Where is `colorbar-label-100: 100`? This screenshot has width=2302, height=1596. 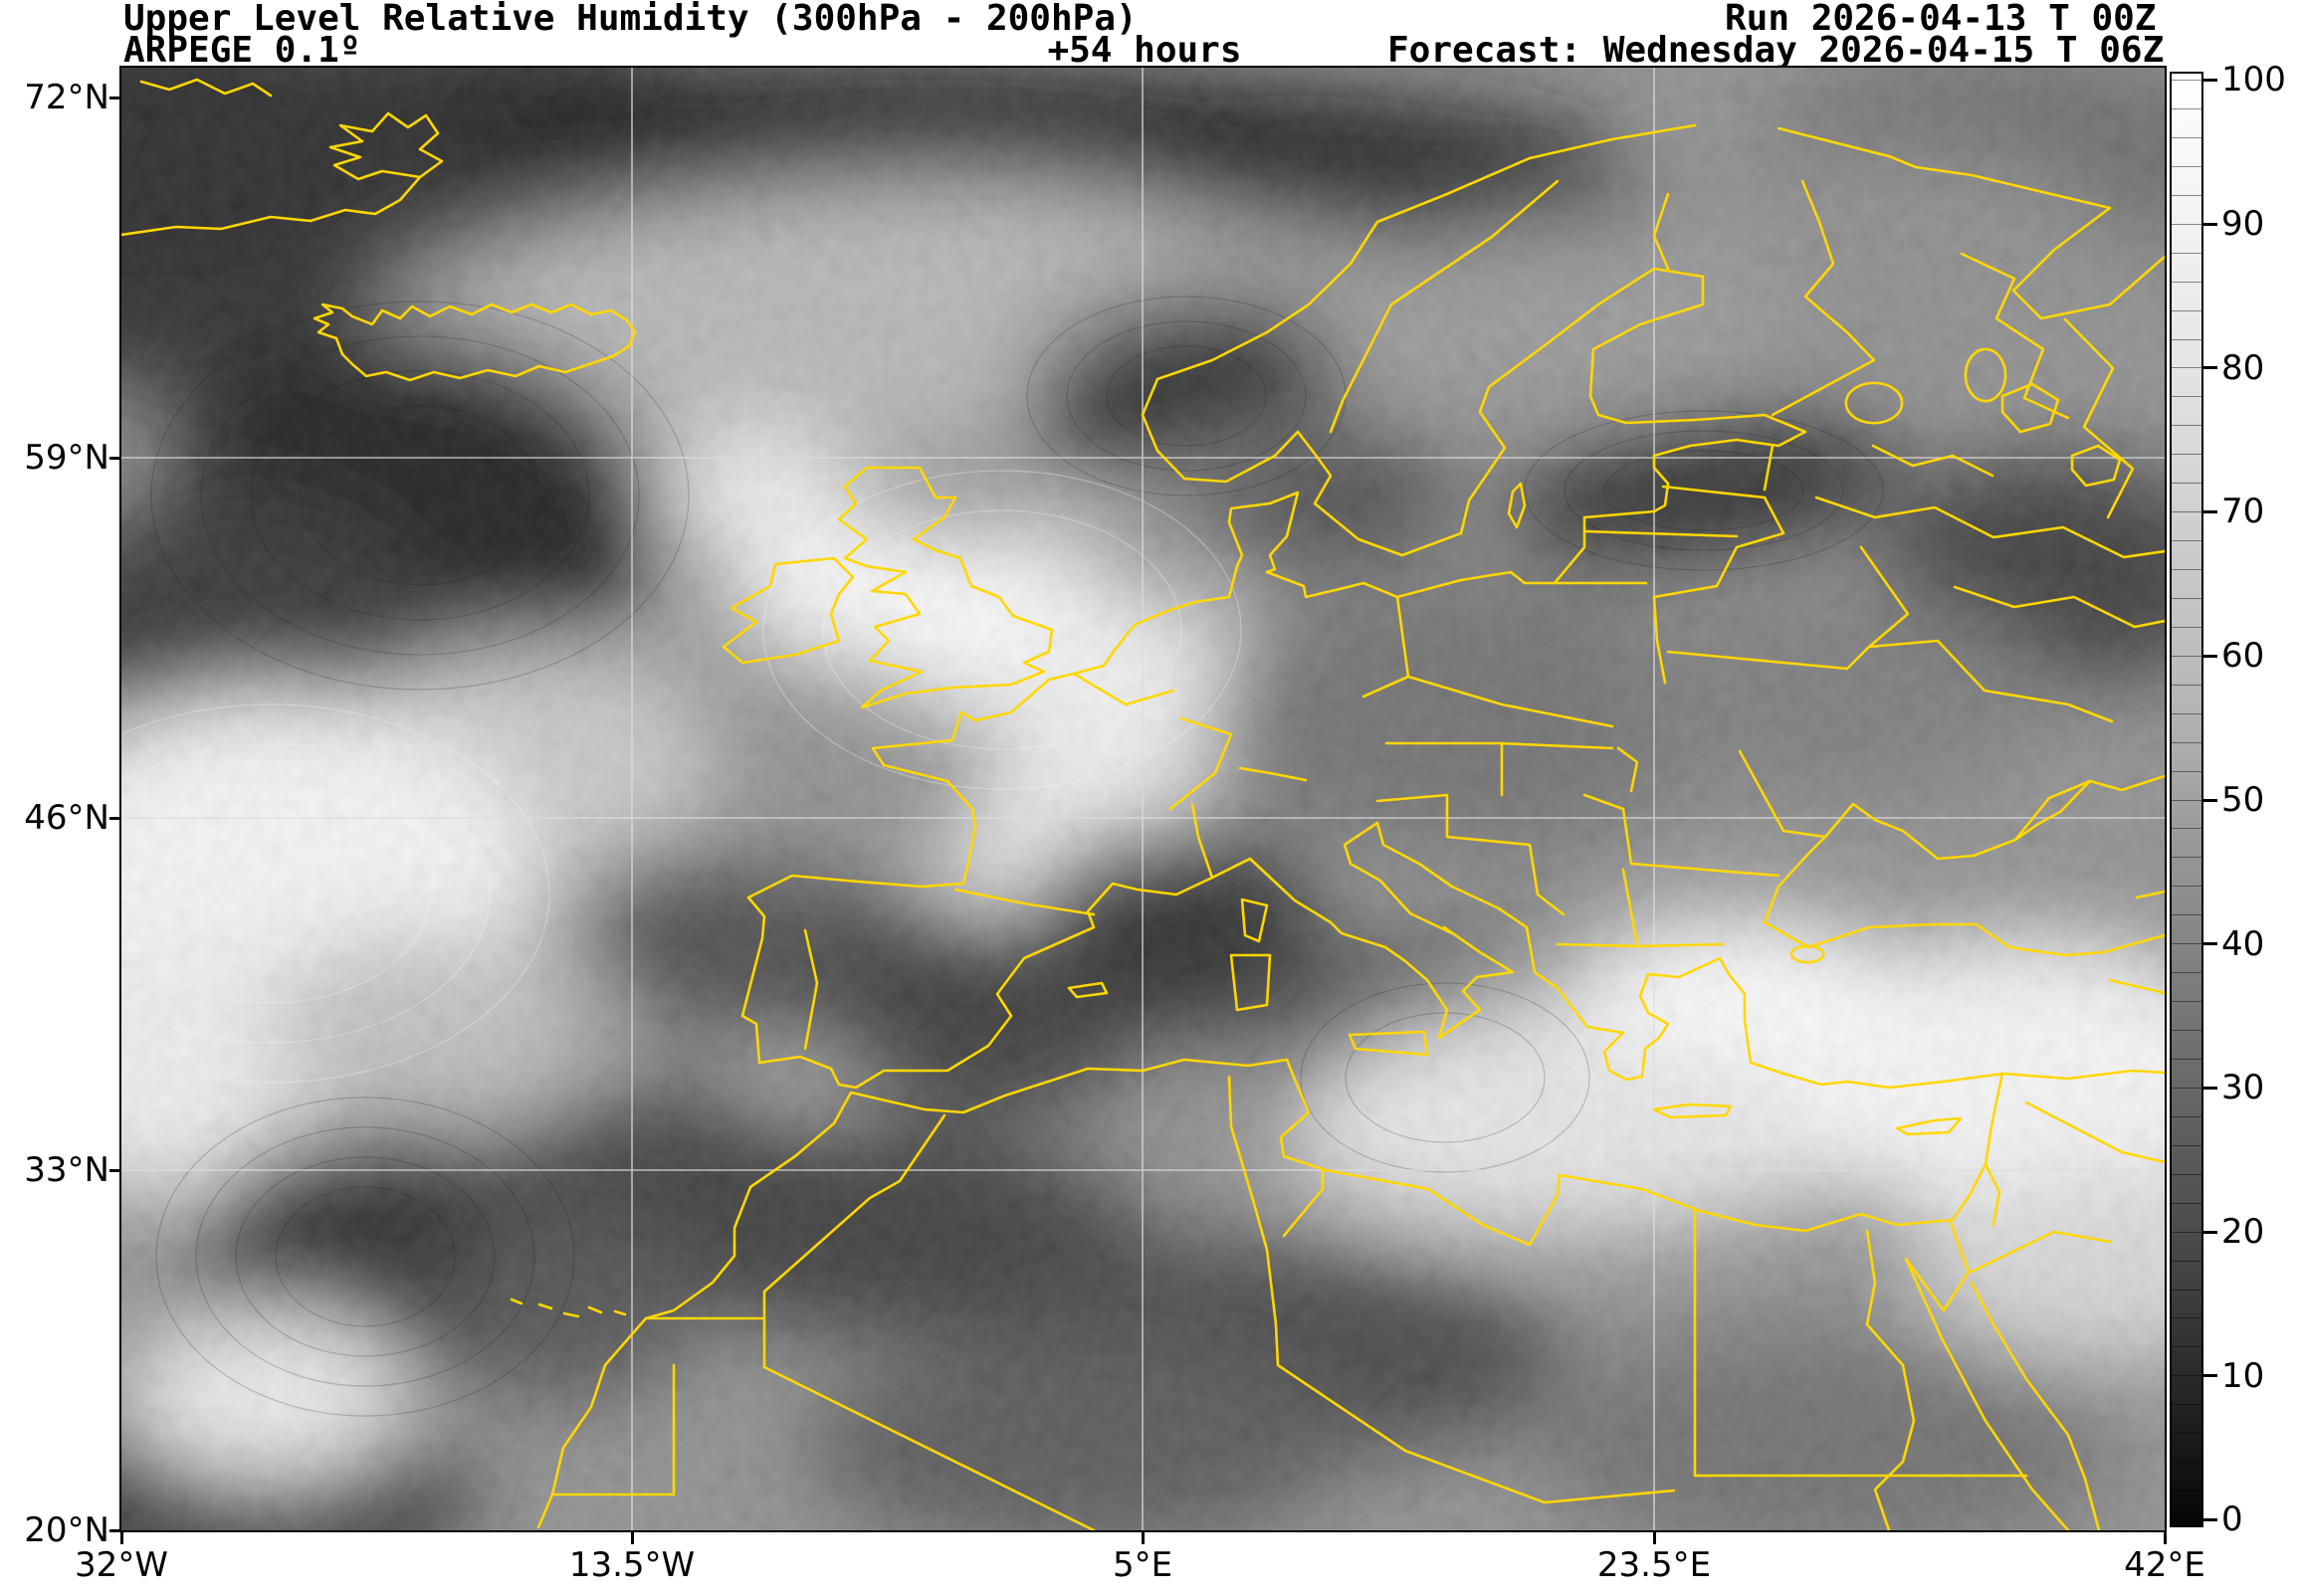
colorbar-label-100: 100 is located at coordinates (2253, 80).